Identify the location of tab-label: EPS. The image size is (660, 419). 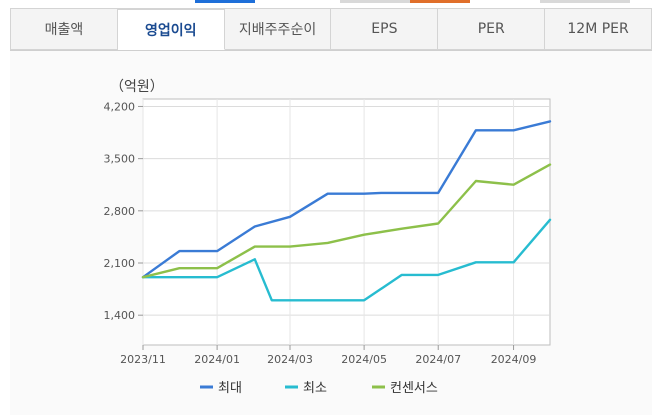
(384, 29).